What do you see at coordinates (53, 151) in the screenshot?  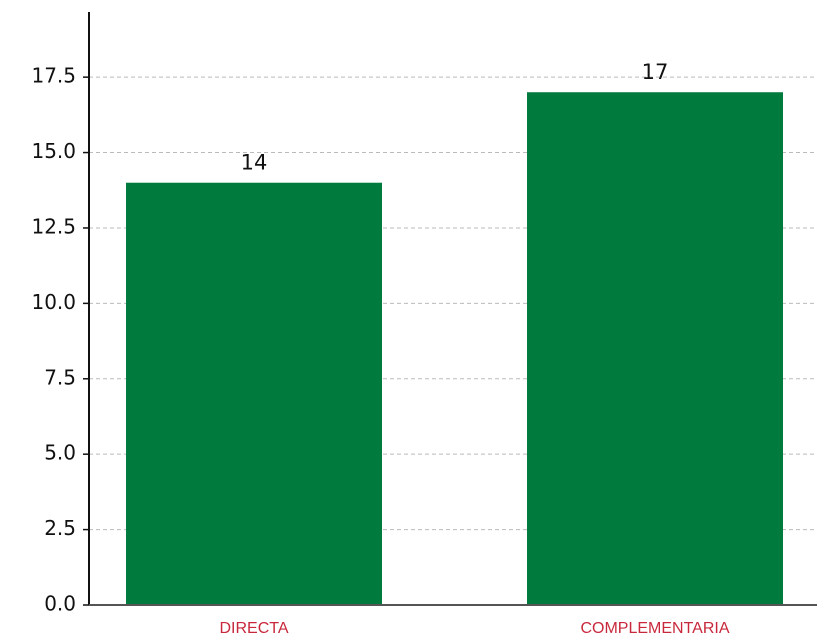 I see `y-tick-label: 15.0` at bounding box center [53, 151].